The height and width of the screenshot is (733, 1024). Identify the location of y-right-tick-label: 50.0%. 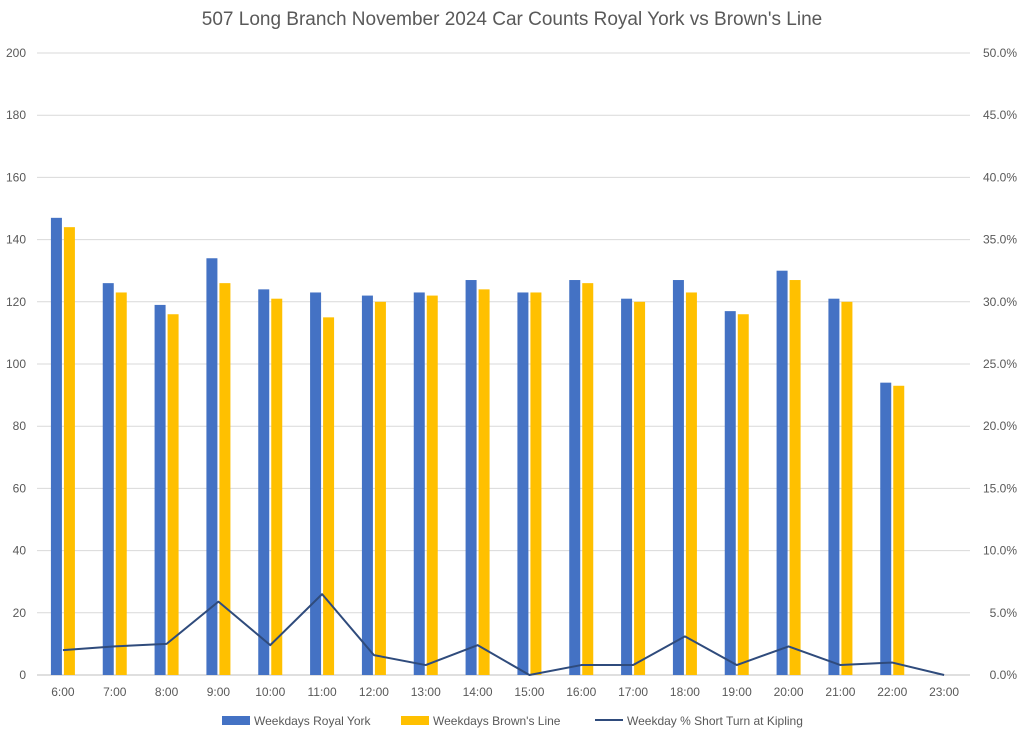
(1000, 53).